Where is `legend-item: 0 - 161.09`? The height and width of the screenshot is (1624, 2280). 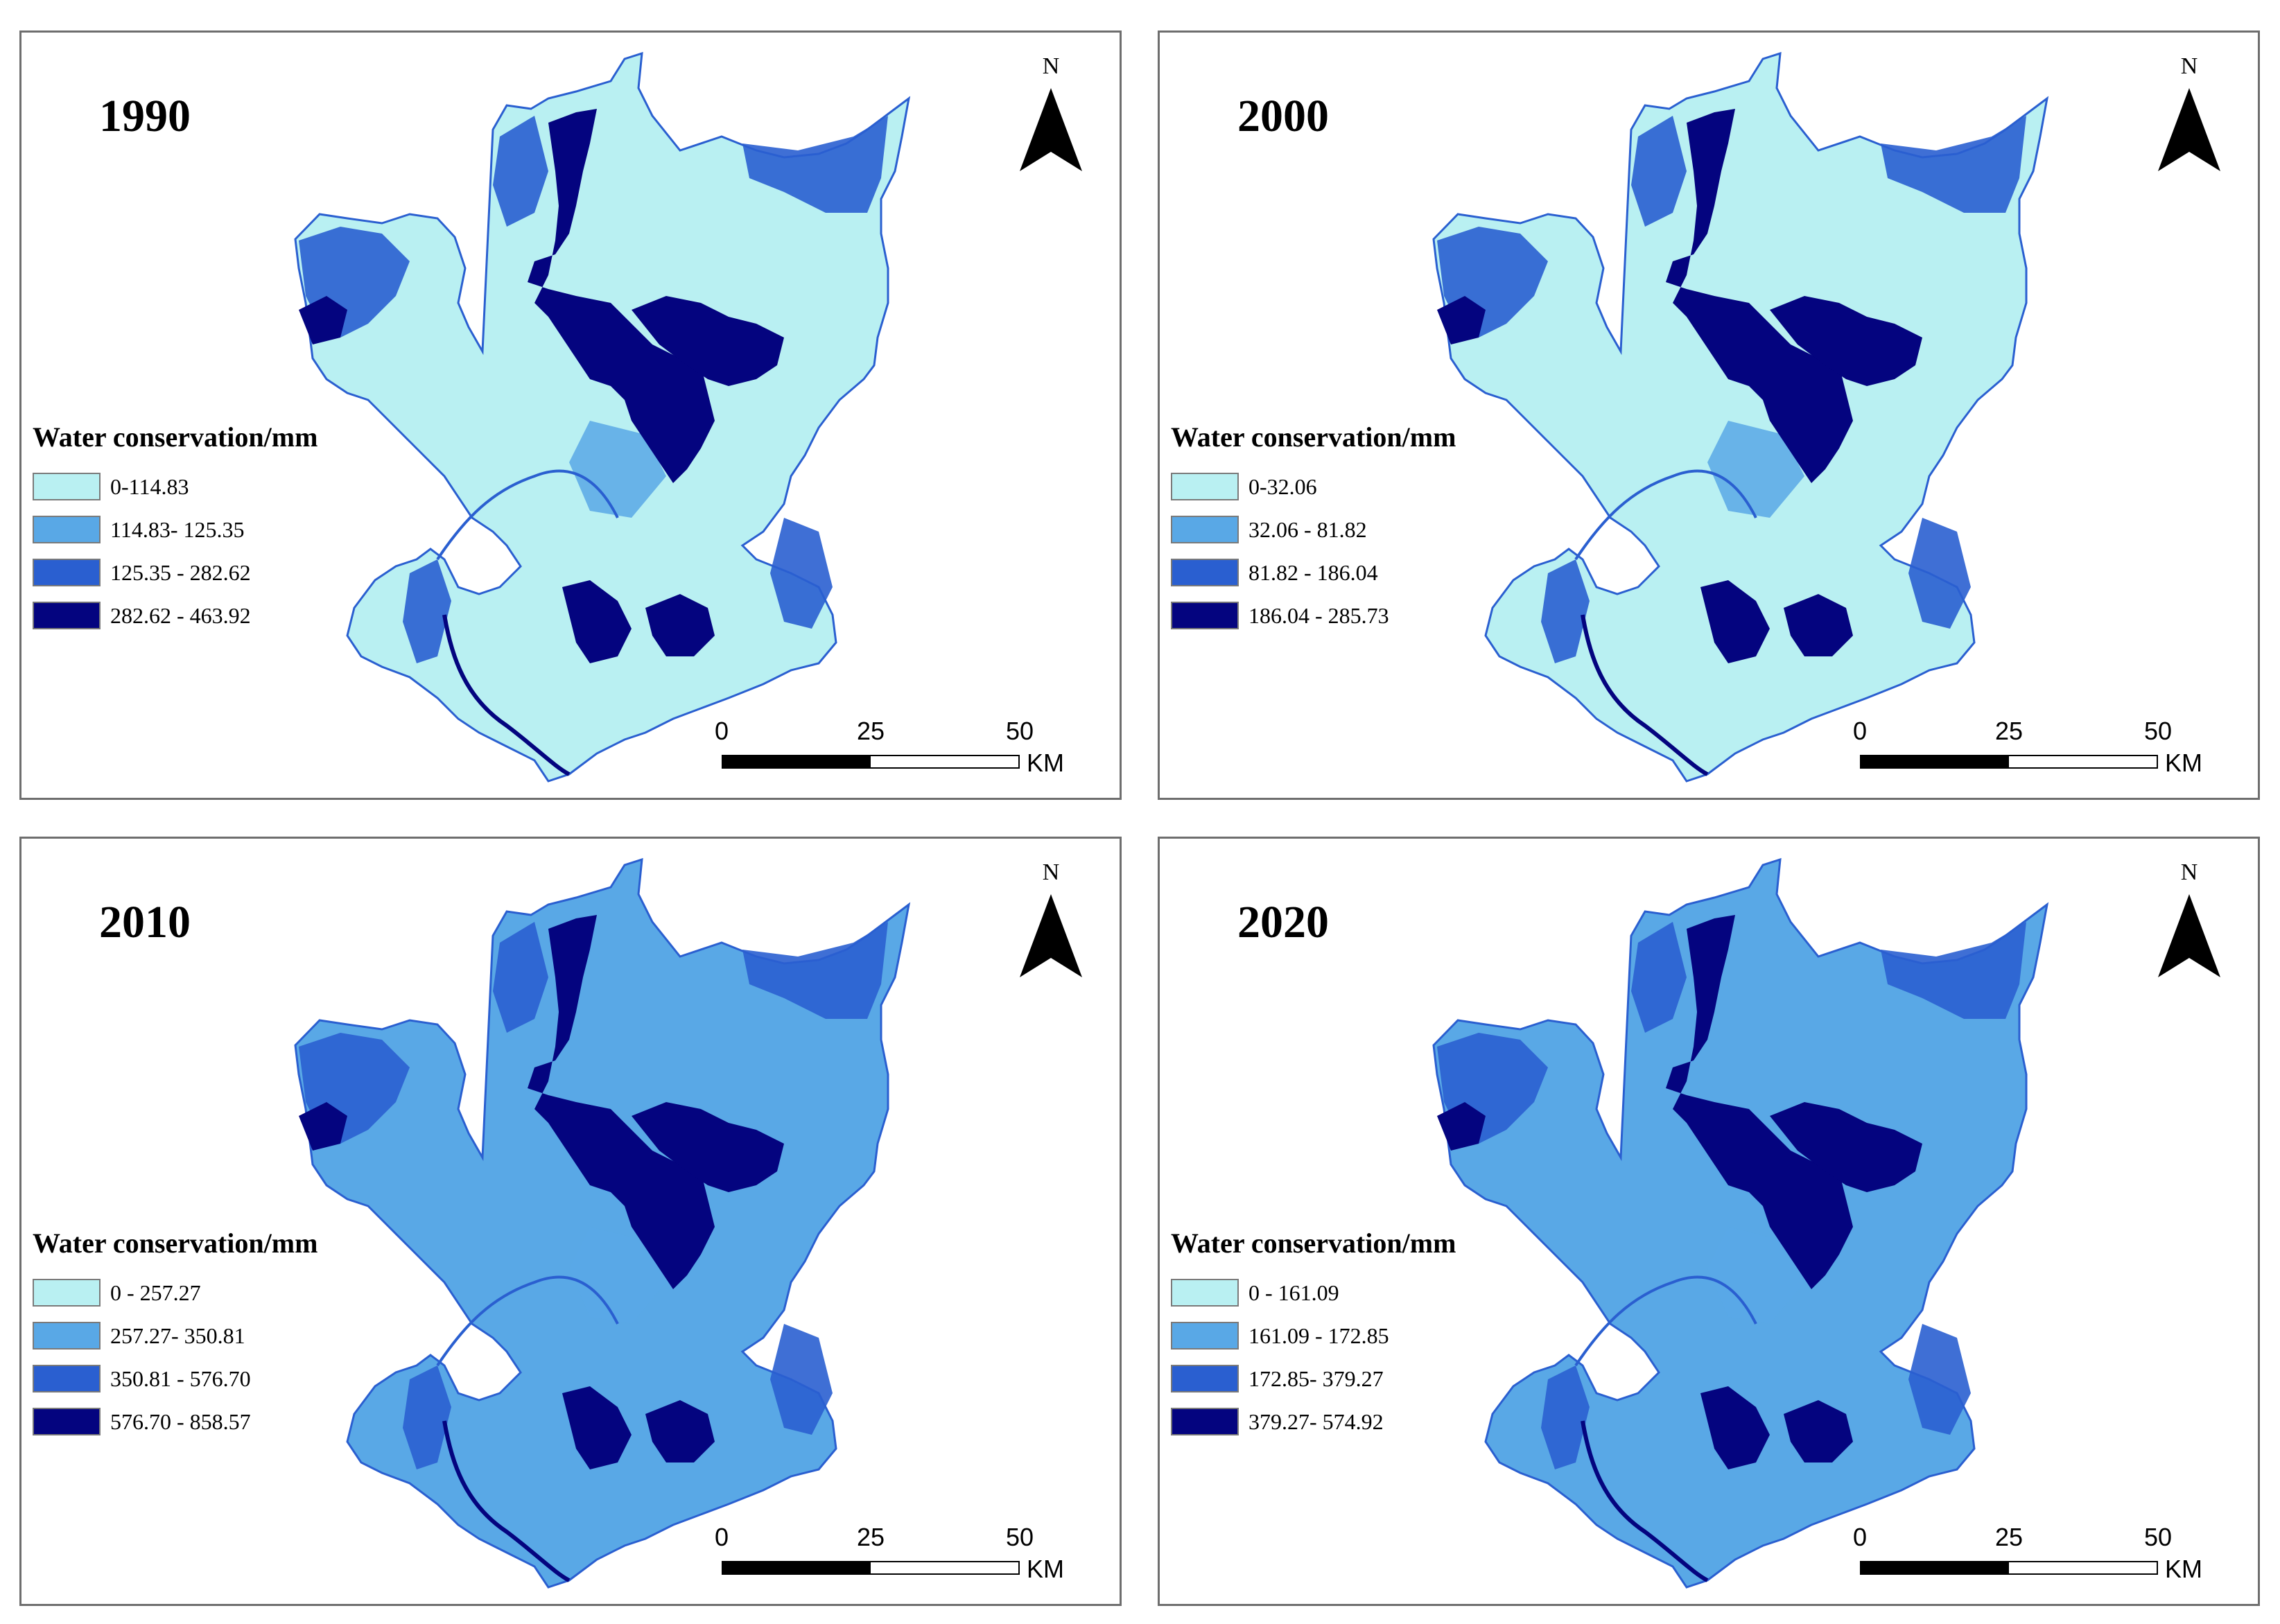 legend-item: 0 - 161.09 is located at coordinates (1313, 1292).